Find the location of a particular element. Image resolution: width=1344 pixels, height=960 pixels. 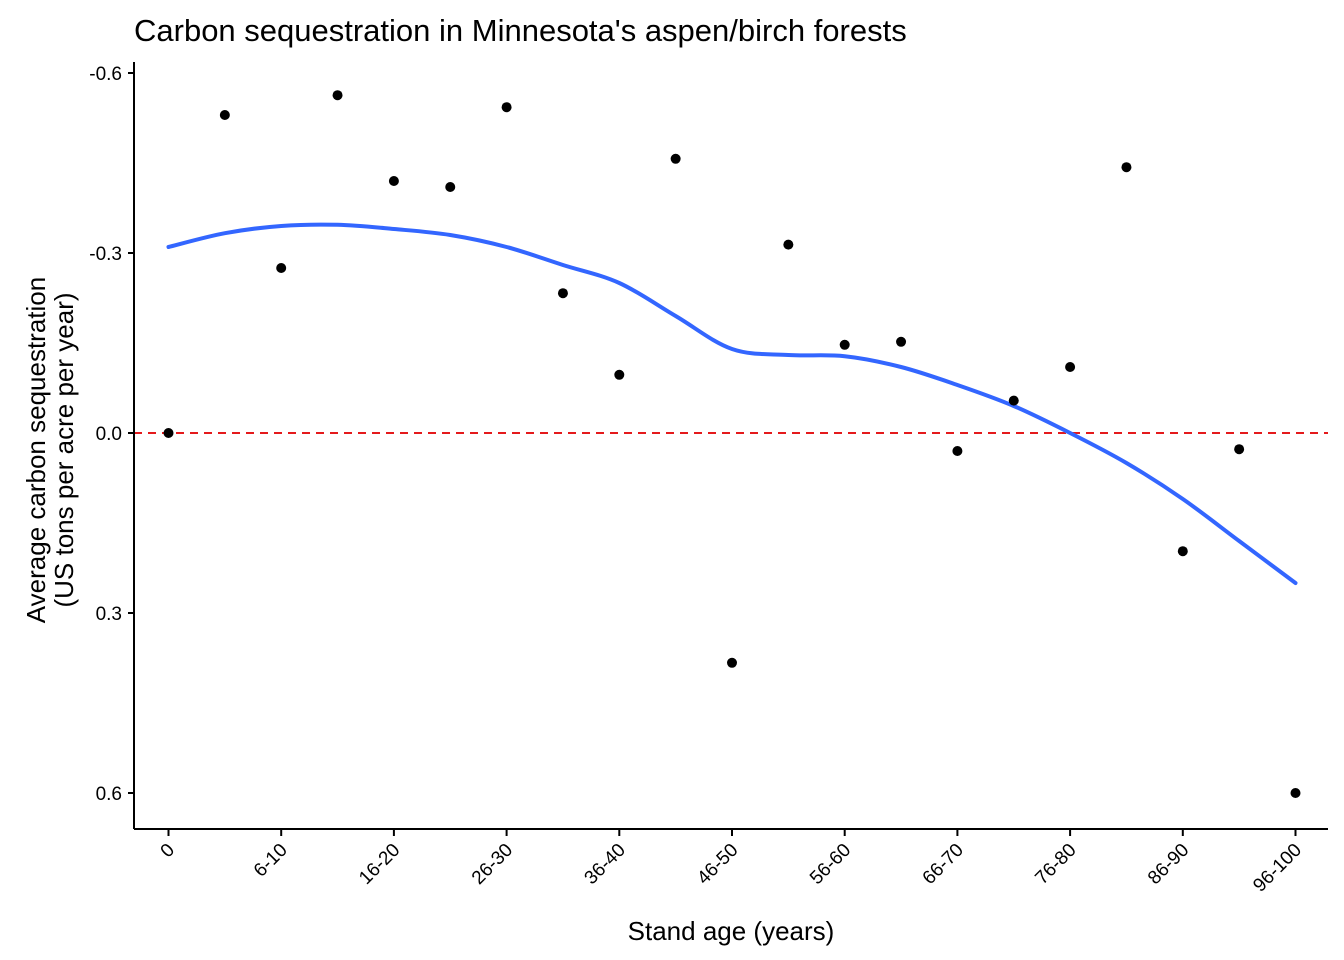

y-tick-label: 0.6 is located at coordinates (109, 794).